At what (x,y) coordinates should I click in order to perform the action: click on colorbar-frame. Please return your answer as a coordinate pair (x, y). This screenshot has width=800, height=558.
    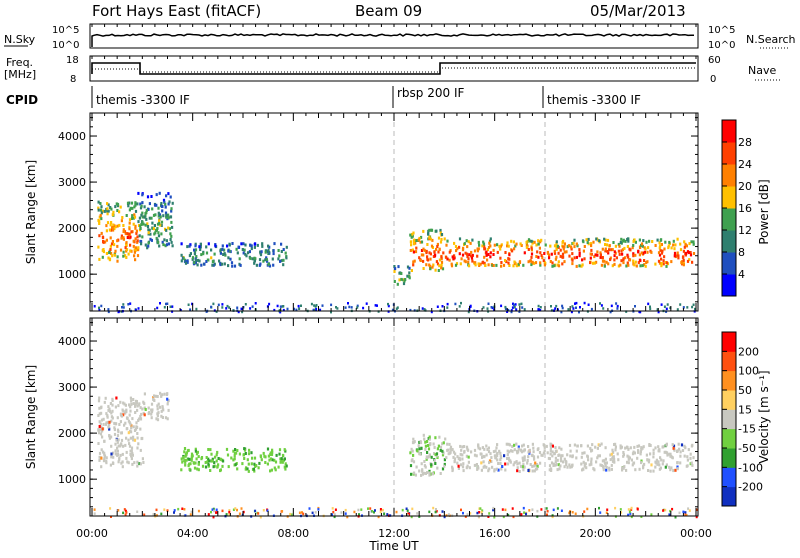
    Looking at the image, I should click on (729, 419).